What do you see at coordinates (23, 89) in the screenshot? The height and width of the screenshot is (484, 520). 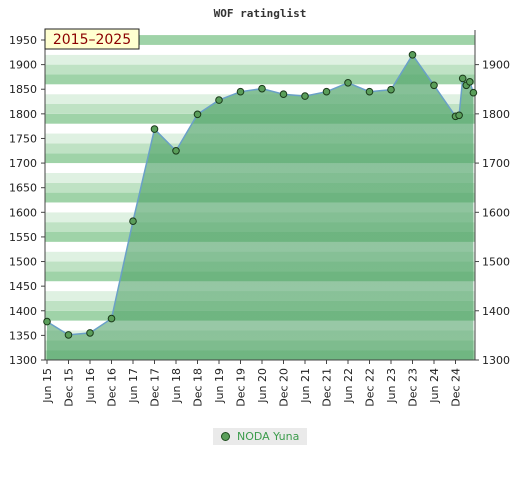 I see `y-tick-label-left: 1850` at bounding box center [23, 89].